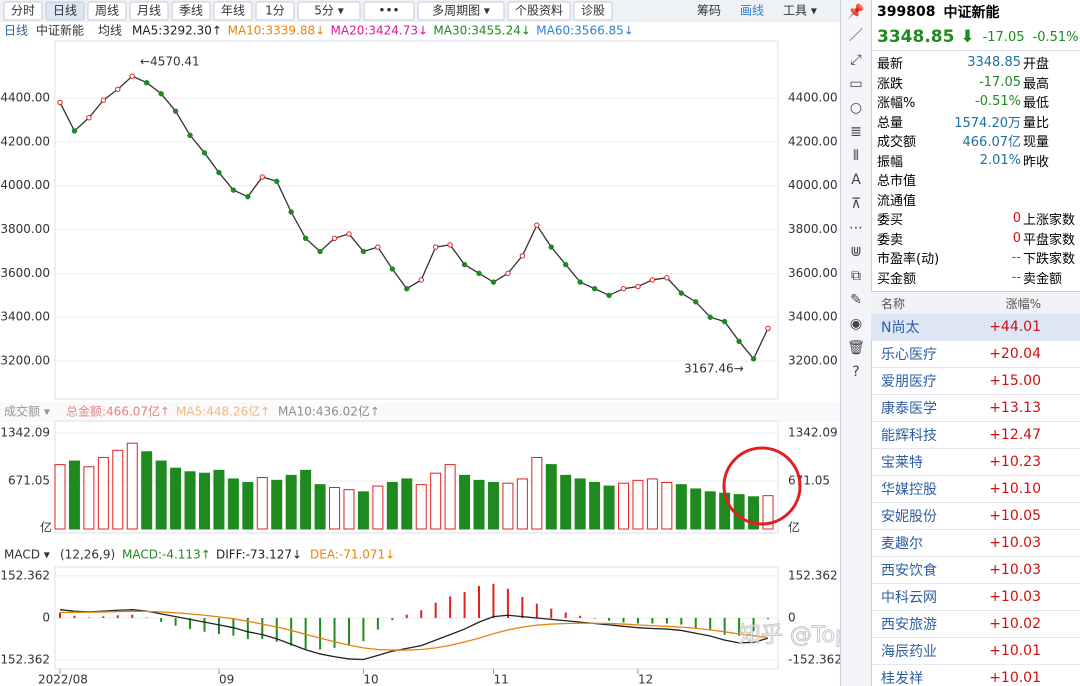  I want to click on value: --, so click(1016, 277).